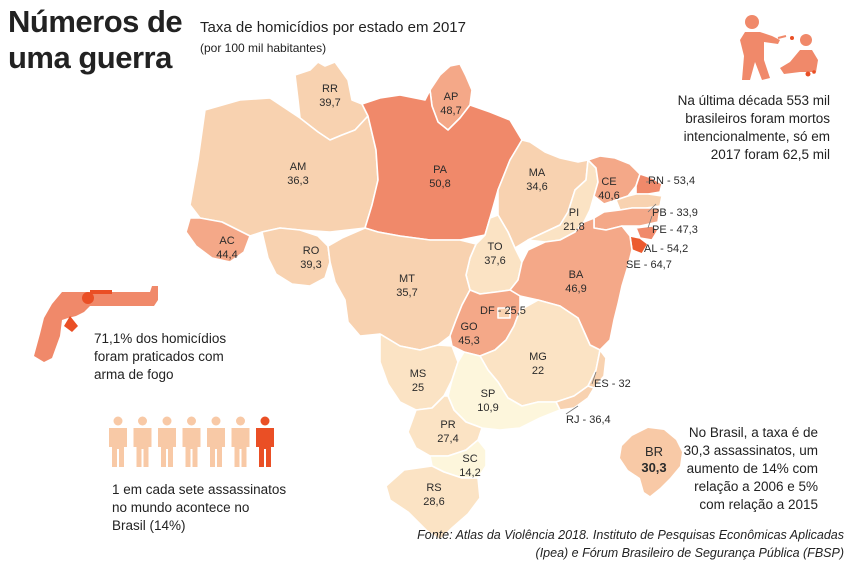 The height and width of the screenshot is (570, 860). What do you see at coordinates (433, 488) in the screenshot?
I see `state-code-rs: RS` at bounding box center [433, 488].